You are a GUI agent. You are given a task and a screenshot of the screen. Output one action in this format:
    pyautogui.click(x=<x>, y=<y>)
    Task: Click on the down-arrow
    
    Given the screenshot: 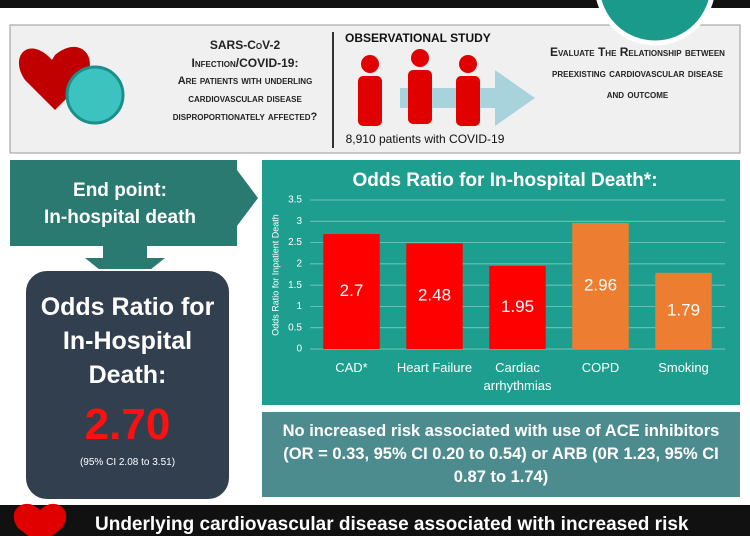 What is the action you would take?
    pyautogui.click(x=125, y=268)
    